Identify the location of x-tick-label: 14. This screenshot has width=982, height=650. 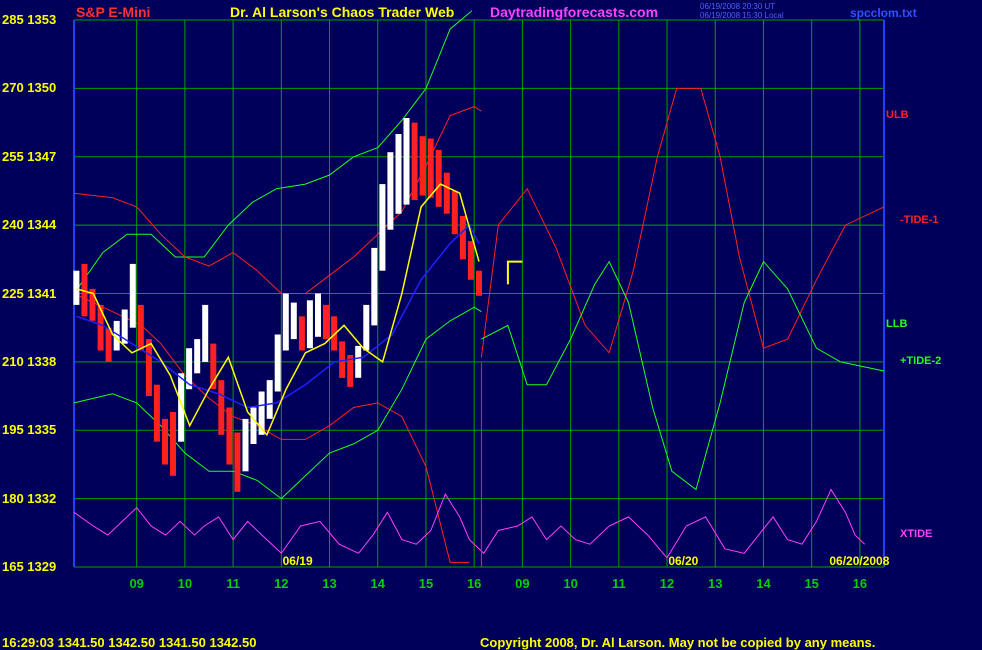
(763, 583).